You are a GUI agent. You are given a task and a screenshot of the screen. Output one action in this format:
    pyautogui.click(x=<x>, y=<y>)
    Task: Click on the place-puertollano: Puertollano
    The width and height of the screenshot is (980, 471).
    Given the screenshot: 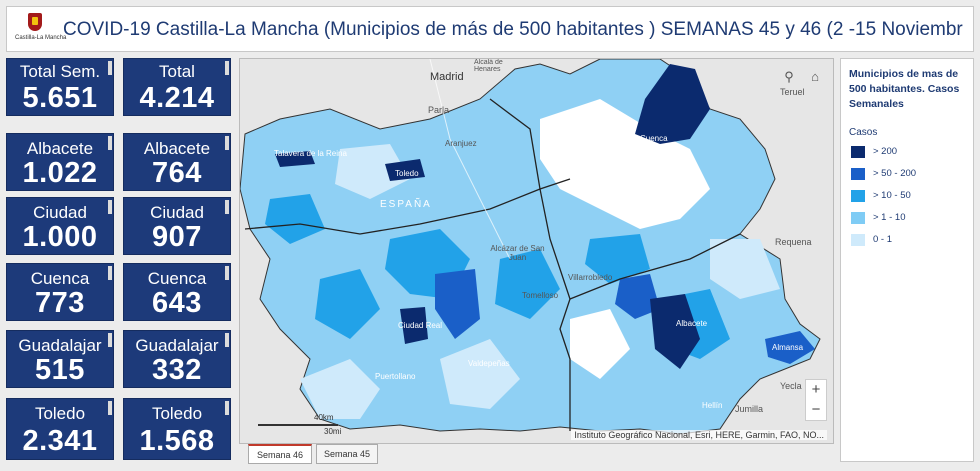 What is the action you would take?
    pyautogui.click(x=395, y=376)
    